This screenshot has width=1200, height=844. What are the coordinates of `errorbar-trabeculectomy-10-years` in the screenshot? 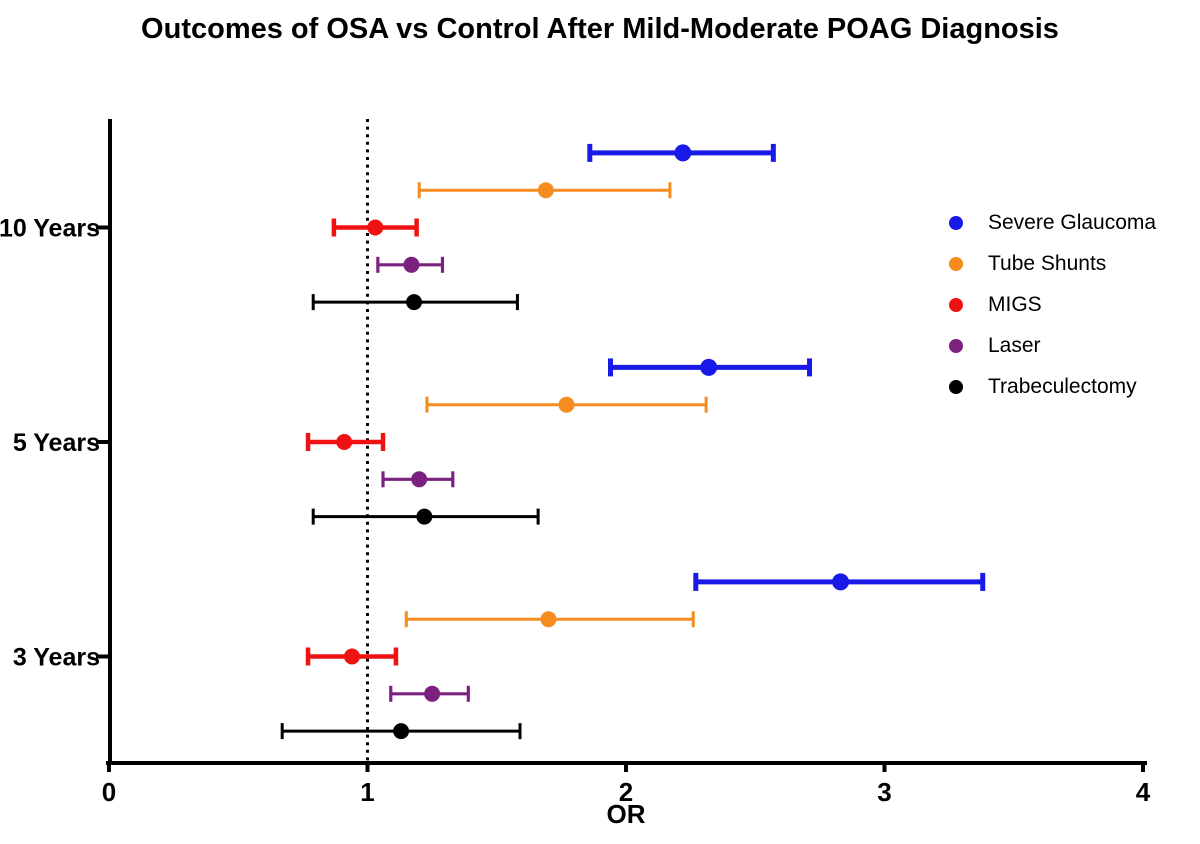 It's located at (415, 302).